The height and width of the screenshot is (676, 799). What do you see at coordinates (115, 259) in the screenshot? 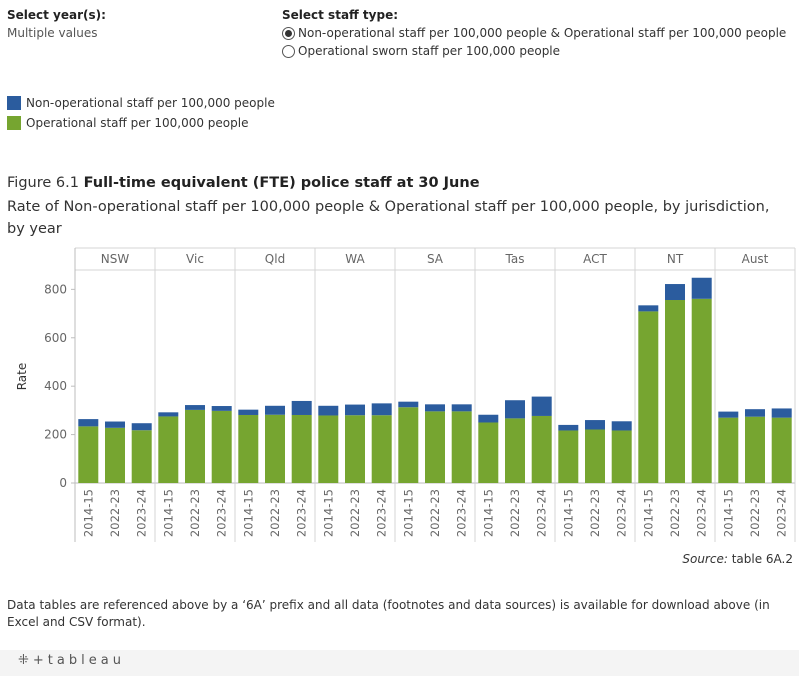
I see `group-header-NSW: NSW` at bounding box center [115, 259].